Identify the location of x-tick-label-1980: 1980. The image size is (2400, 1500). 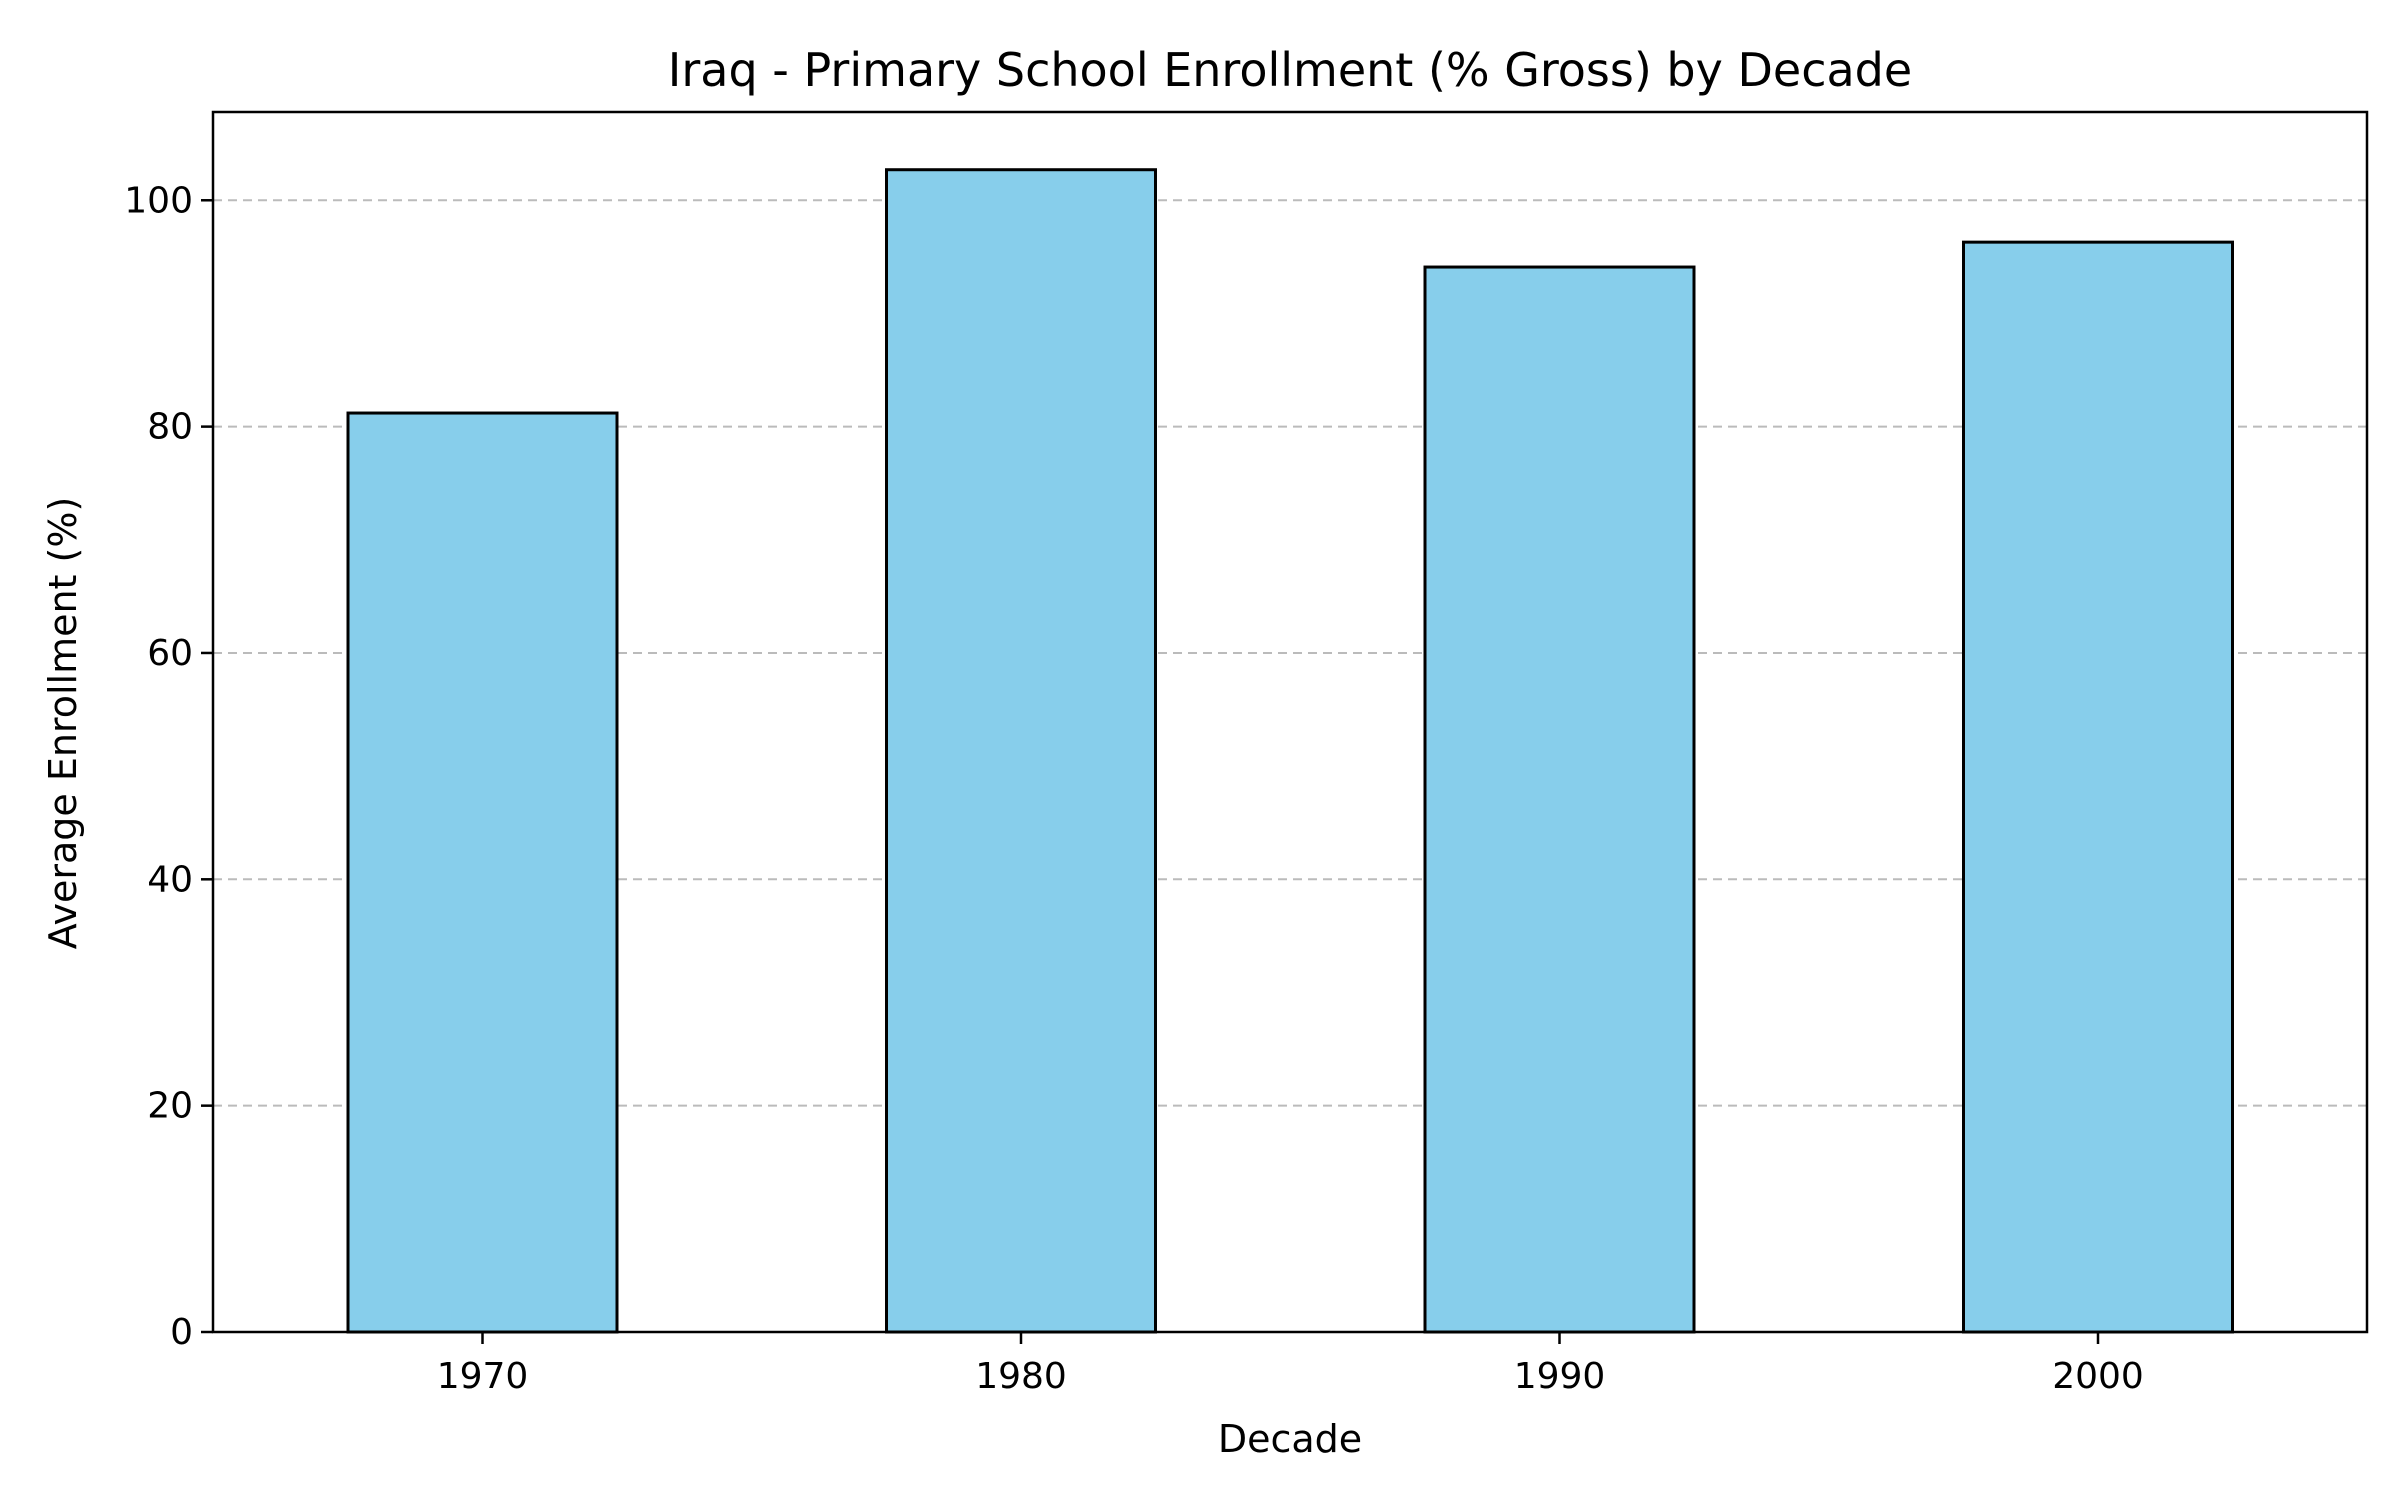
(1021, 1376).